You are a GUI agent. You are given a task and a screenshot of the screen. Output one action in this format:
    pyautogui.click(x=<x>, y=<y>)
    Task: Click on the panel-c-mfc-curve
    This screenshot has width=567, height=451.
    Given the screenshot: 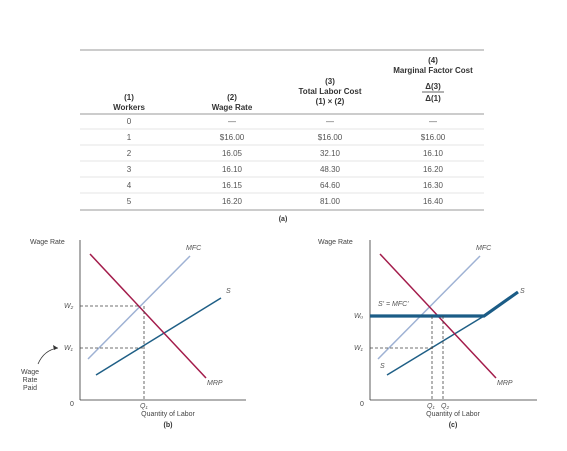 What is the action you would take?
    pyautogui.click(x=429, y=307)
    